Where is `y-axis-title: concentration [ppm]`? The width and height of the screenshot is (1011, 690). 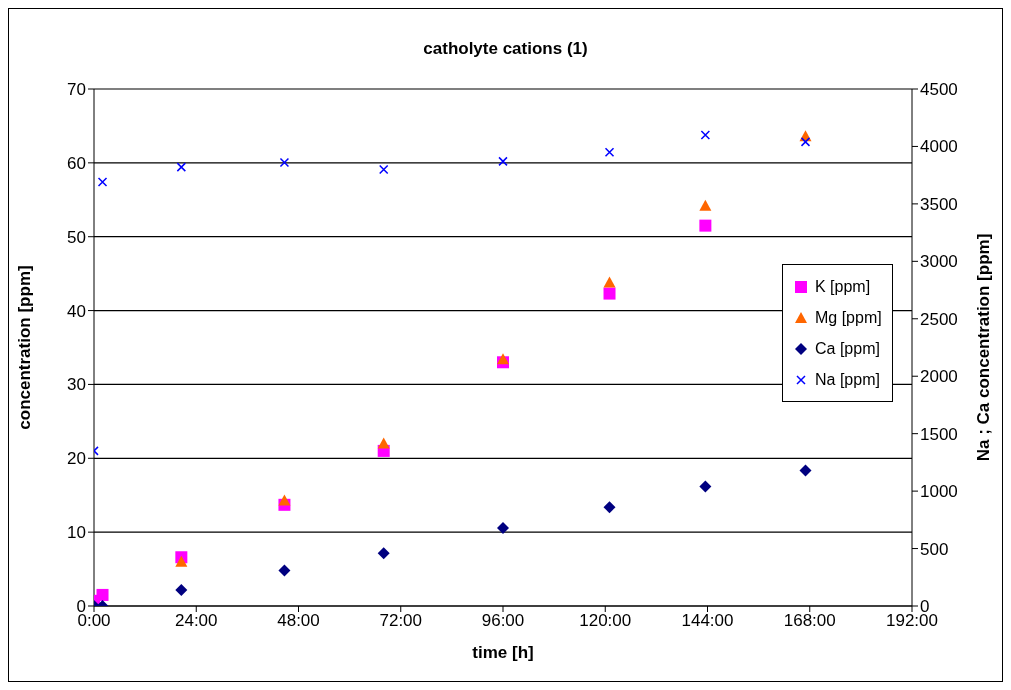 y-axis-title: concentration [ppm] is located at coordinates (25, 347).